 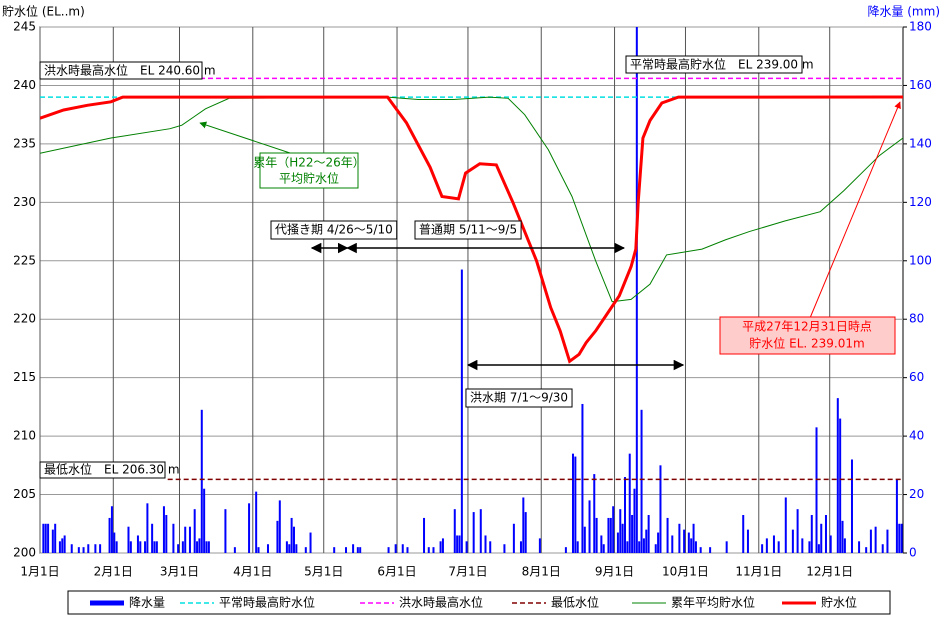 What do you see at coordinates (130, 70) in the screenshot?
I see `callout-text: 洪水時最高水位 EL 240.60 m` at bounding box center [130, 70].